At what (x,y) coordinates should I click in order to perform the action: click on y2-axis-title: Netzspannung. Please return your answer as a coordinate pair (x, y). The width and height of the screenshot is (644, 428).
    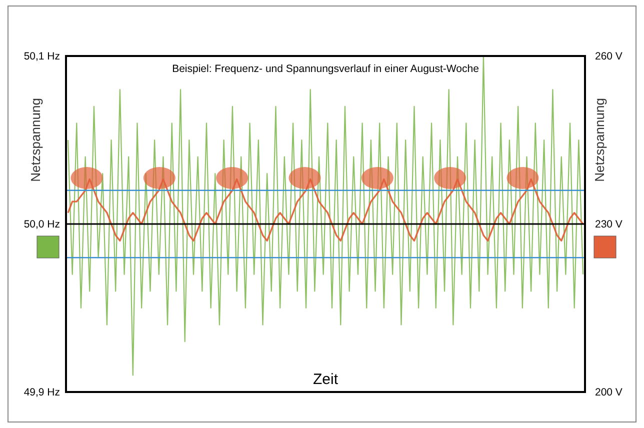
    Looking at the image, I should click on (599, 140).